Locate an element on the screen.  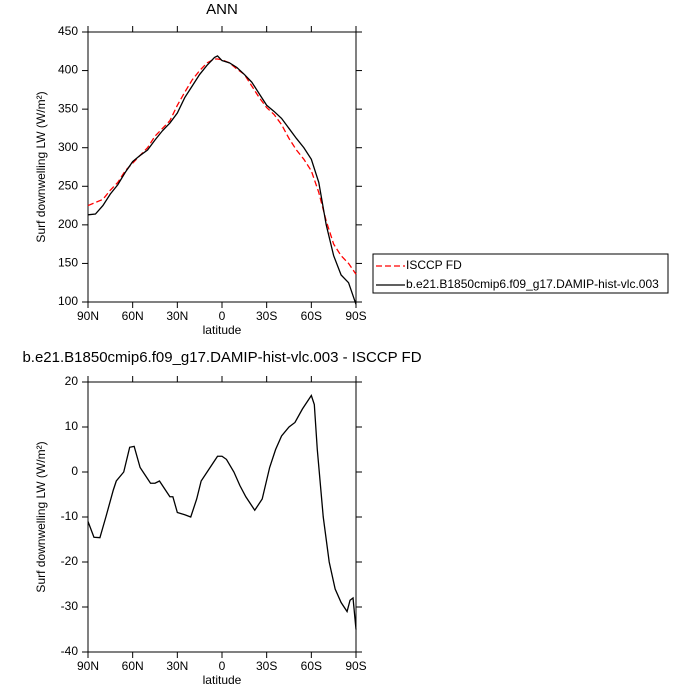
y-tick-label: -40 is located at coordinates (70, 651).